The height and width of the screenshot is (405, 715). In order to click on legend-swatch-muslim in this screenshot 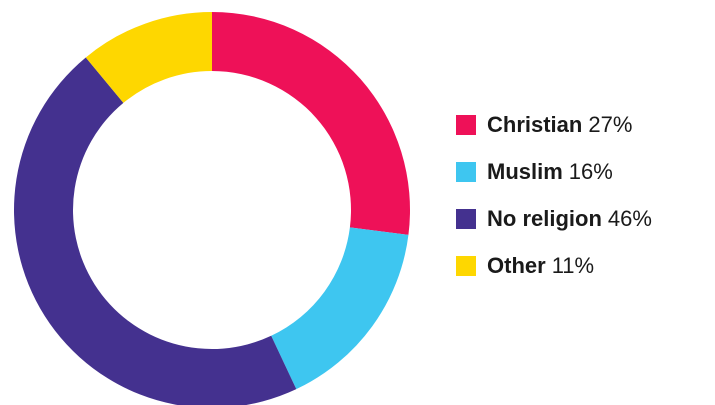, I will do `click(466, 171)`.